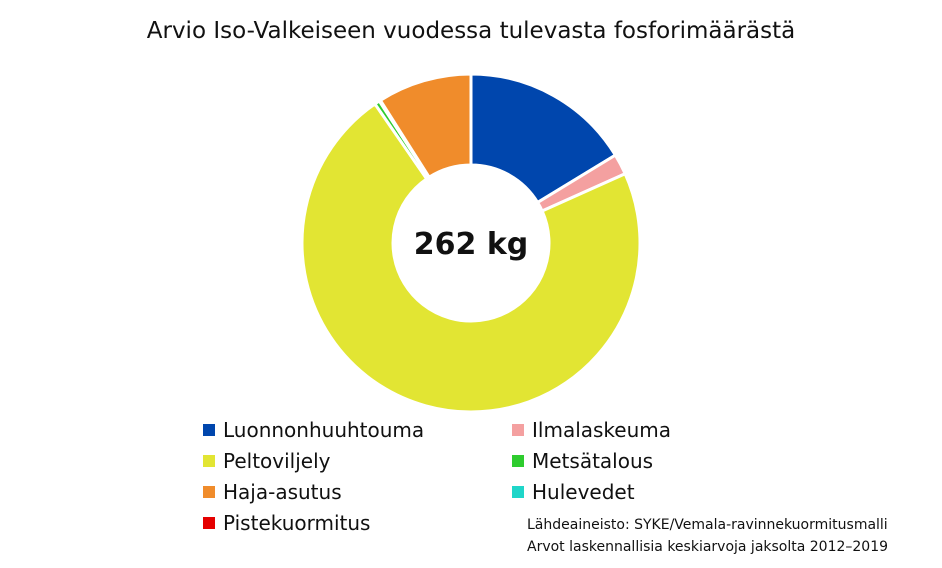 This screenshot has height=568, width=942. I want to click on legend-label: Luonnonhuuhtouma, so click(324, 430).